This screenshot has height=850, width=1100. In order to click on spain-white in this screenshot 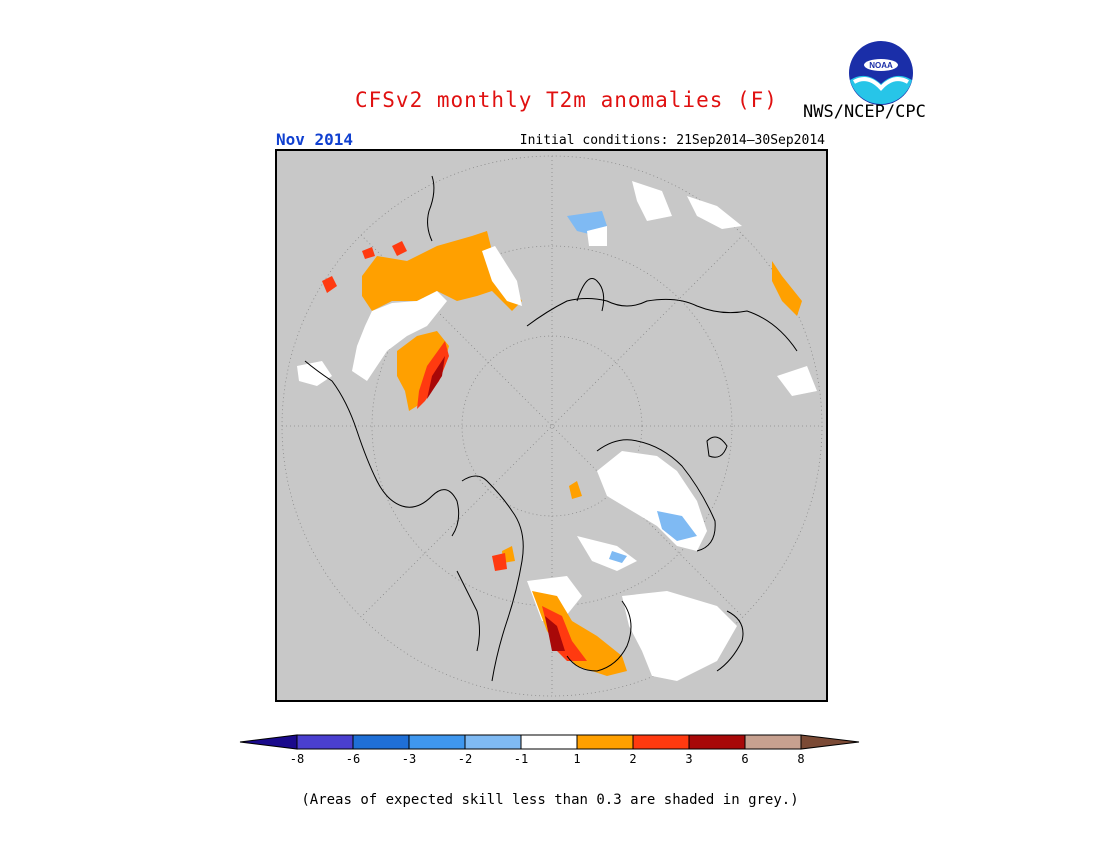, I will do `click(314, 373)`.